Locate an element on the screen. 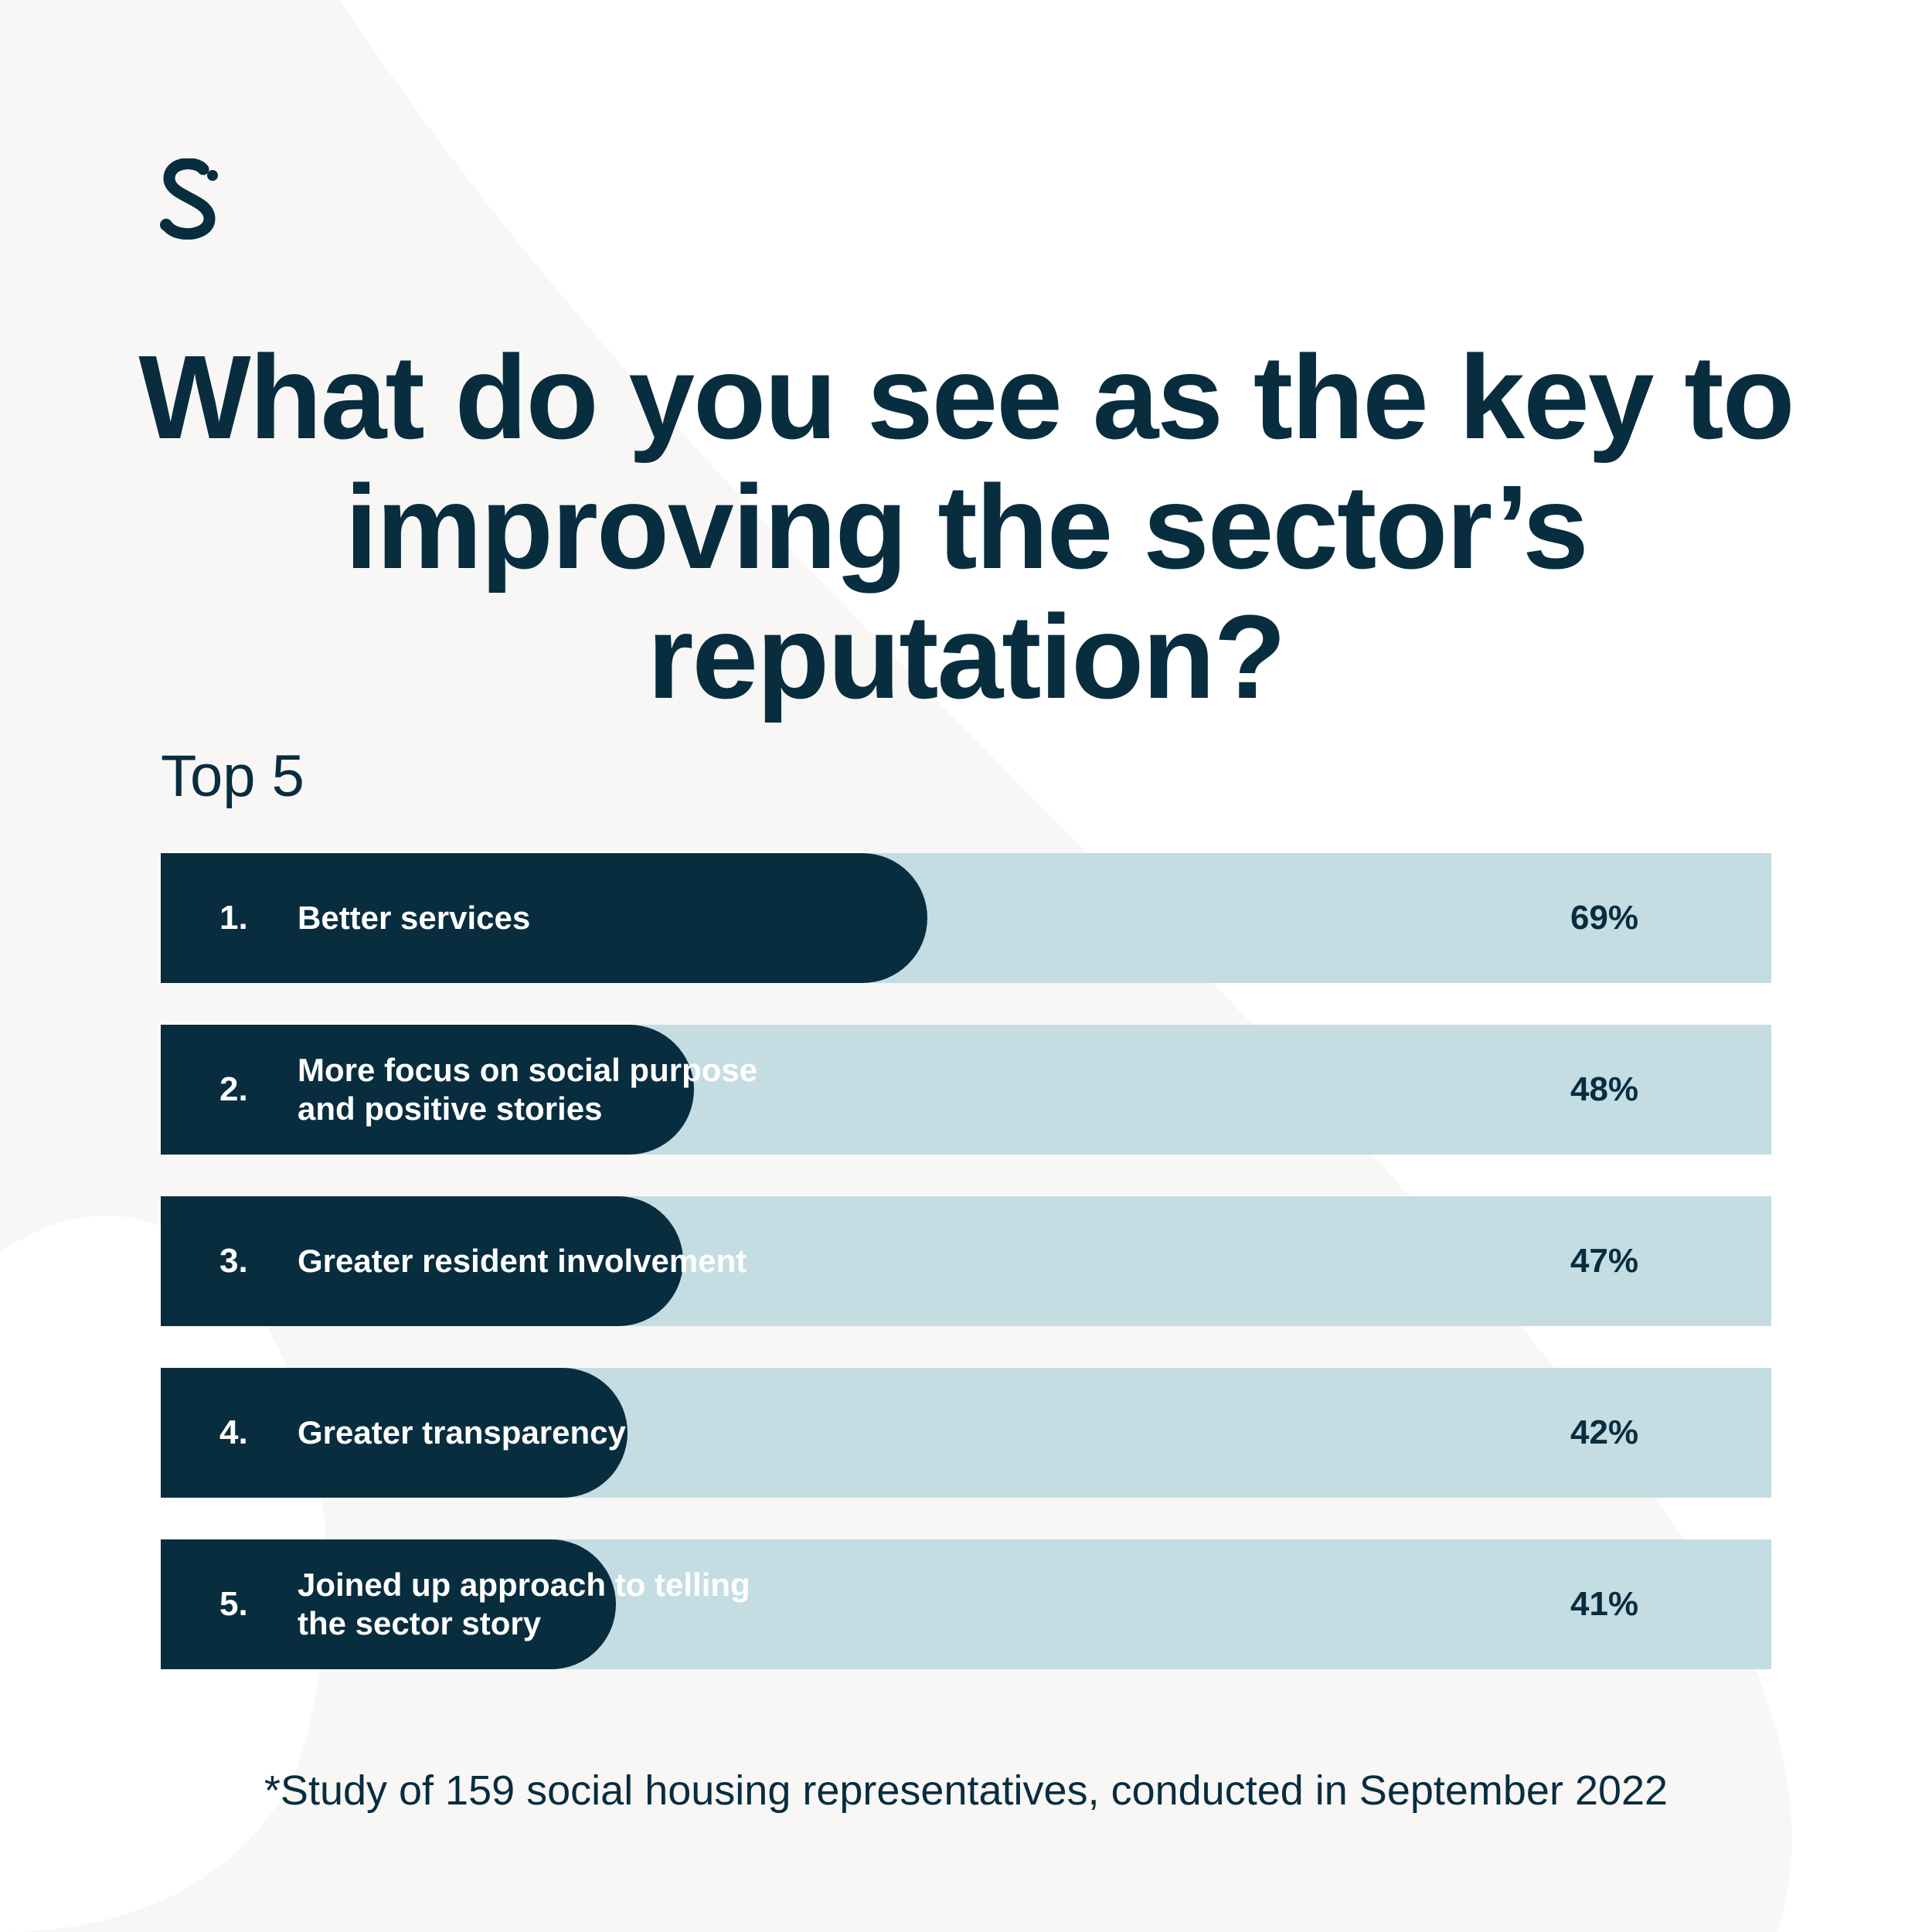 The height and width of the screenshot is (1932, 1932). bar-value-label: 48% is located at coordinates (1604, 1089).